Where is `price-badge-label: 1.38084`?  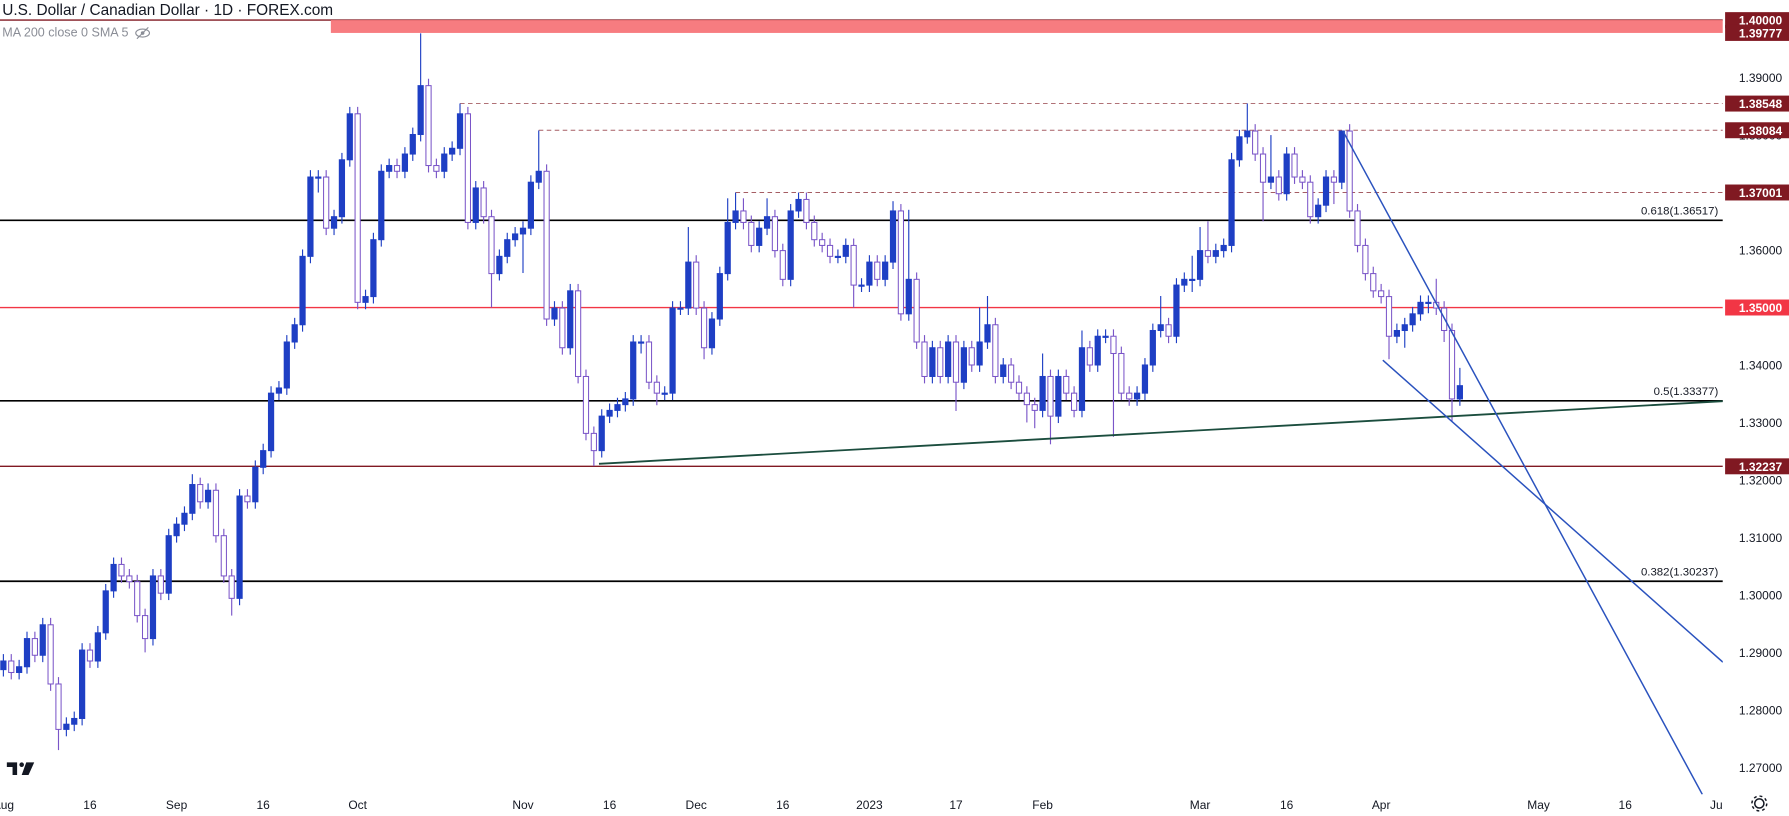 price-badge-label: 1.38084 is located at coordinates (1761, 131).